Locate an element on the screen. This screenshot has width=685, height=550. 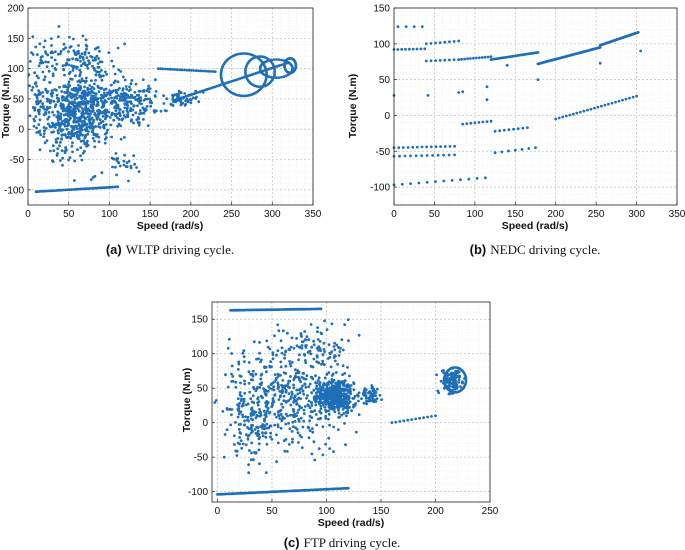
caption-text-ftp: FTP driving cycle. is located at coordinates (352, 542).